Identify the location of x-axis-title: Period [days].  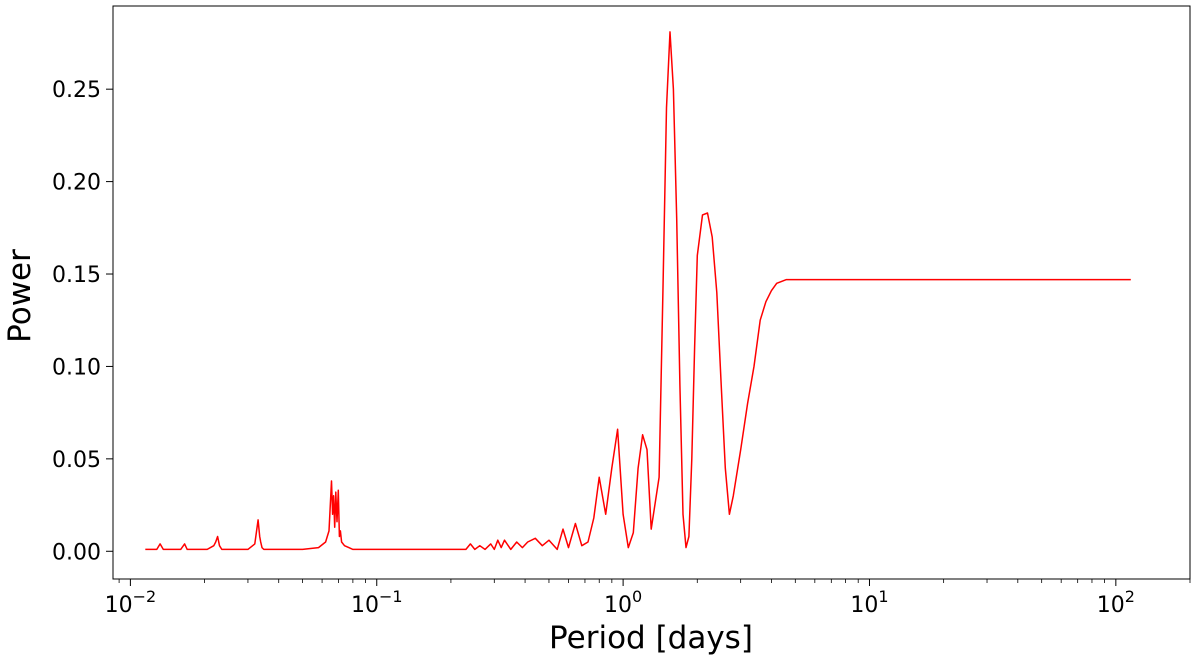
(651, 638).